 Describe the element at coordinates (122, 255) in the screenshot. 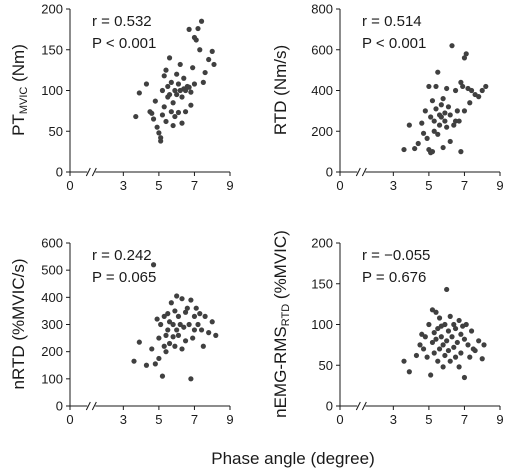

I see `correlation-r-label: r = 0.242` at that location.